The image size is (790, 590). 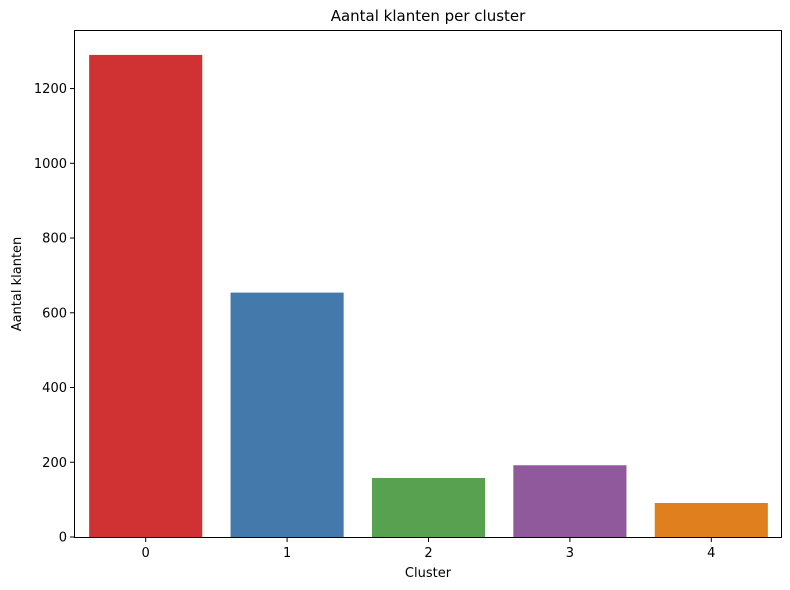 I want to click on x-axis-title: Cluster, so click(x=428, y=573).